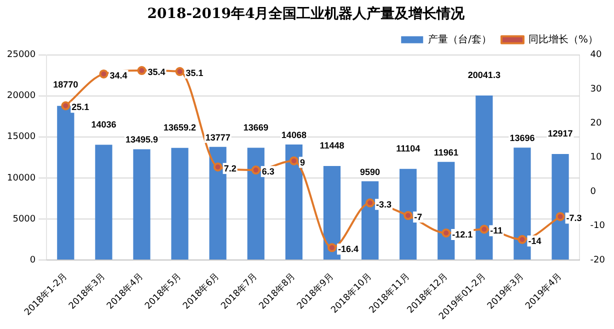 This screenshot has width=614, height=329. Describe the element at coordinates (195, 73) in the screenshot. I see `data-label: 35.1` at that location.